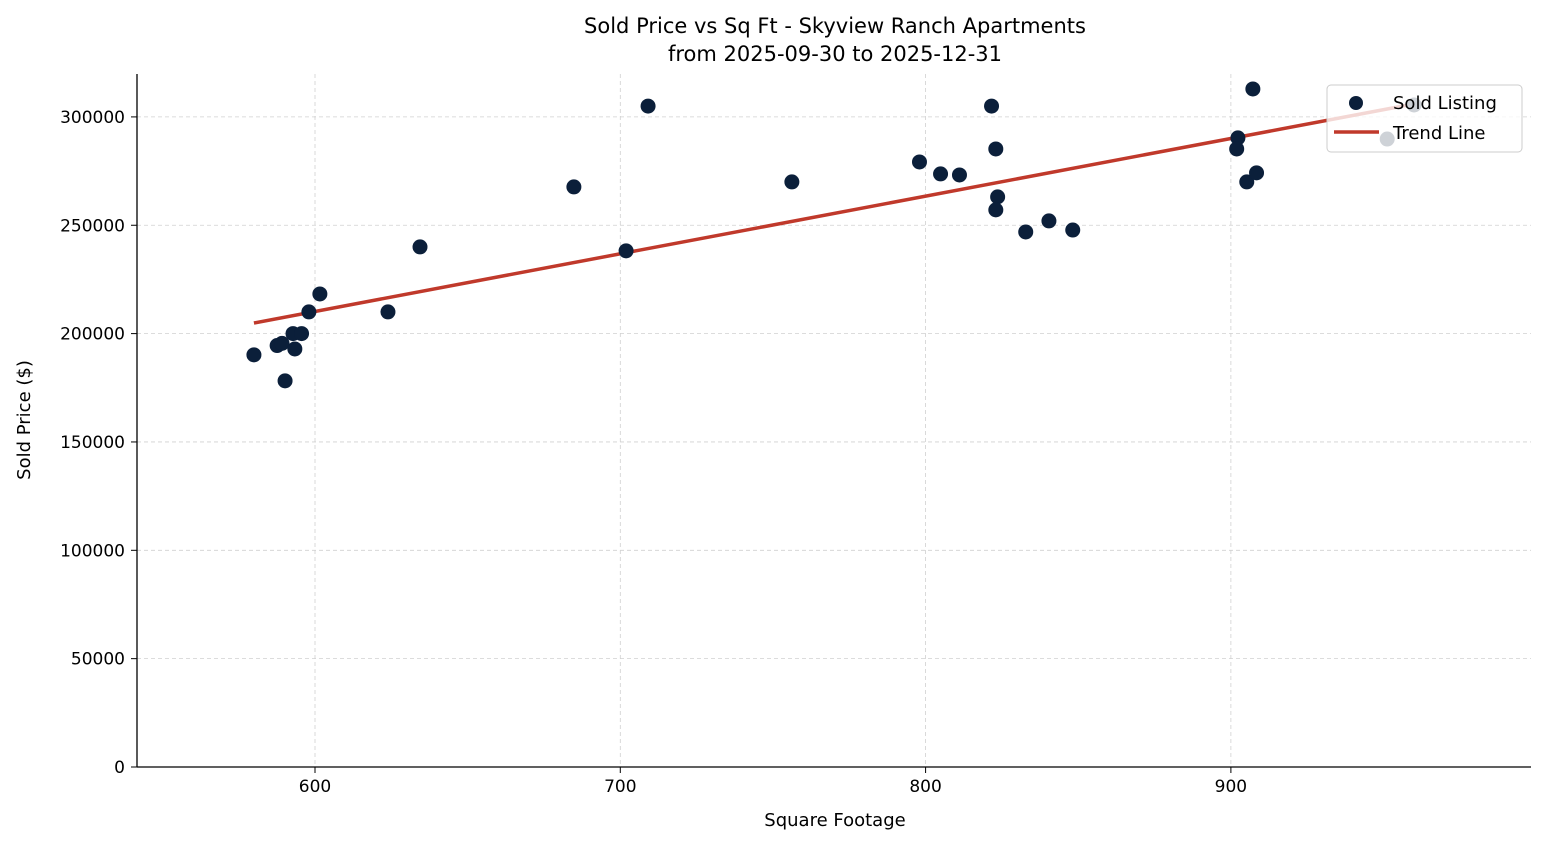 The height and width of the screenshot is (849, 1547). I want to click on y-tick-label: 300000, so click(92, 118).